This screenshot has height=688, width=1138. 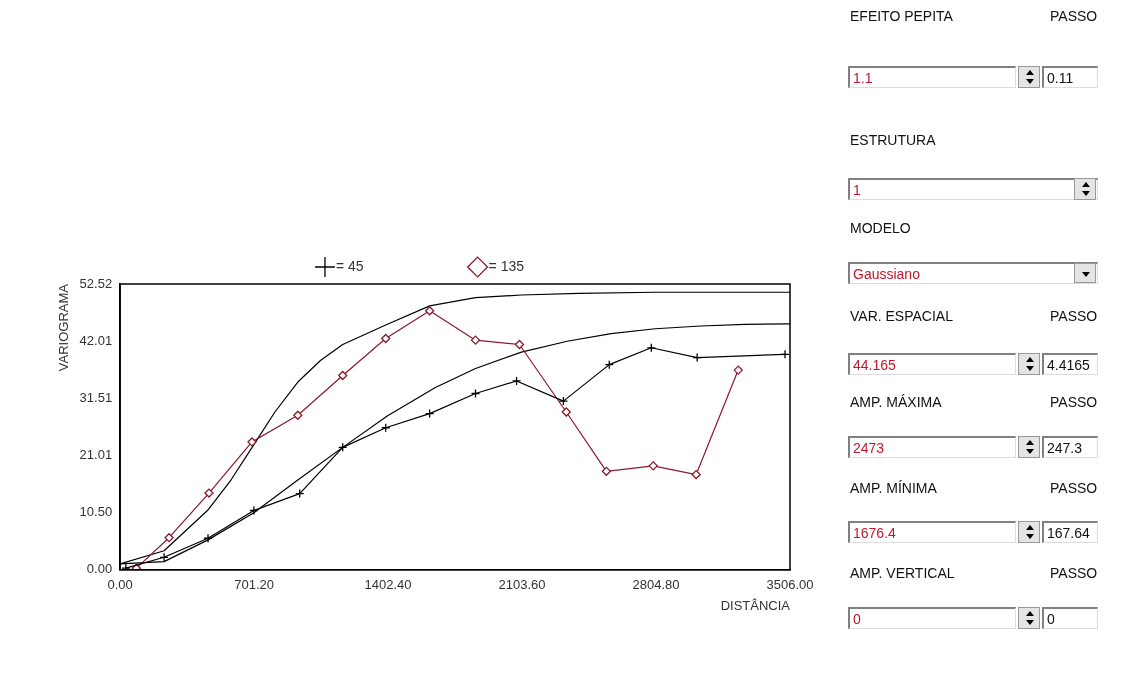 What do you see at coordinates (96, 455) in the screenshot?
I see `y-tick-label: 21.01` at bounding box center [96, 455].